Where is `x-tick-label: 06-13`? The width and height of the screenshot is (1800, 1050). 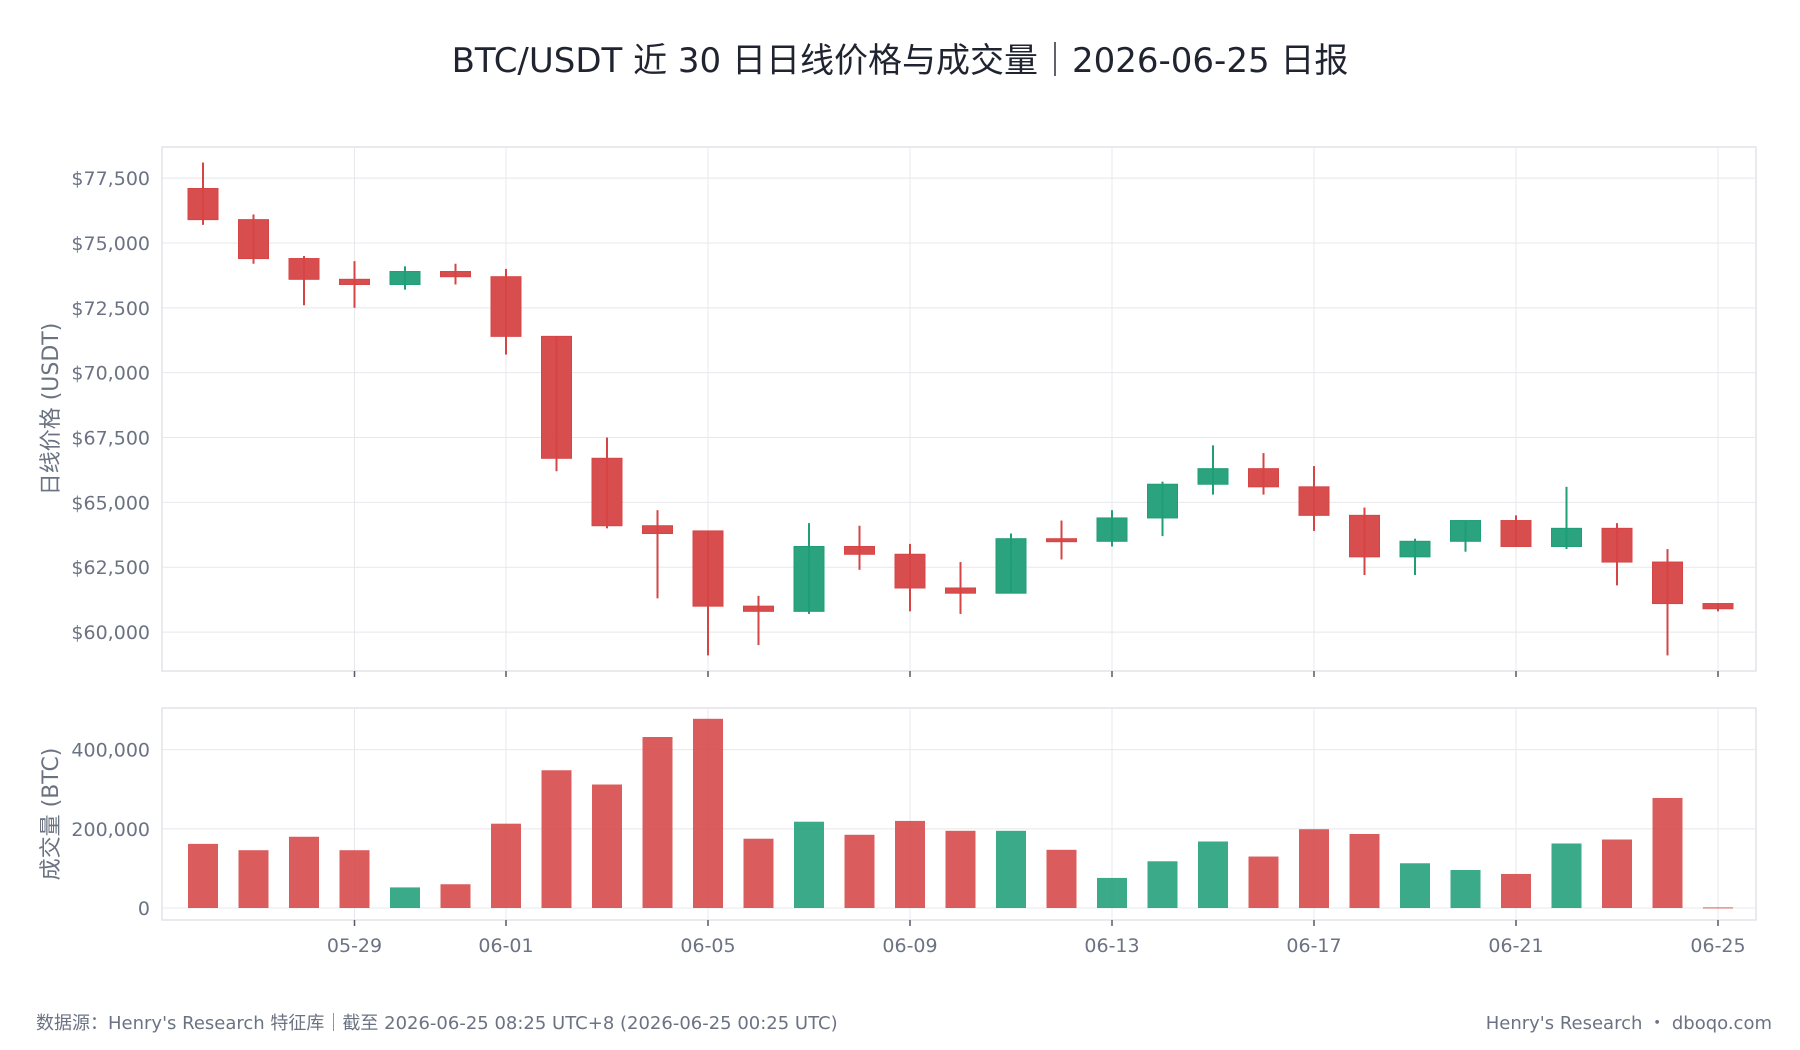 x-tick-label: 06-13 is located at coordinates (1111, 946).